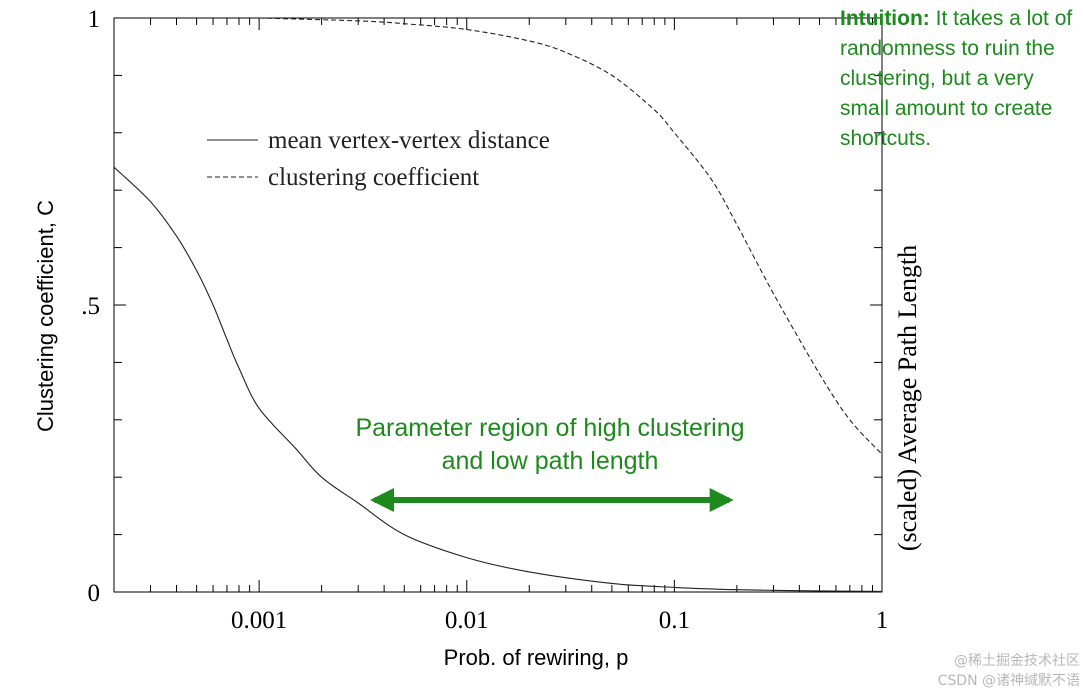 This screenshot has width=1083, height=690. What do you see at coordinates (882, 620) in the screenshot?
I see `x-tick-label: 1` at bounding box center [882, 620].